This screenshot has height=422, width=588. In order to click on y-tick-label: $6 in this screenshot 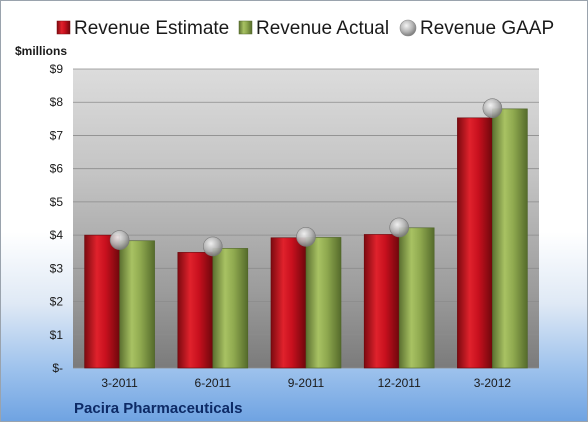, I will do `click(57, 169)`.